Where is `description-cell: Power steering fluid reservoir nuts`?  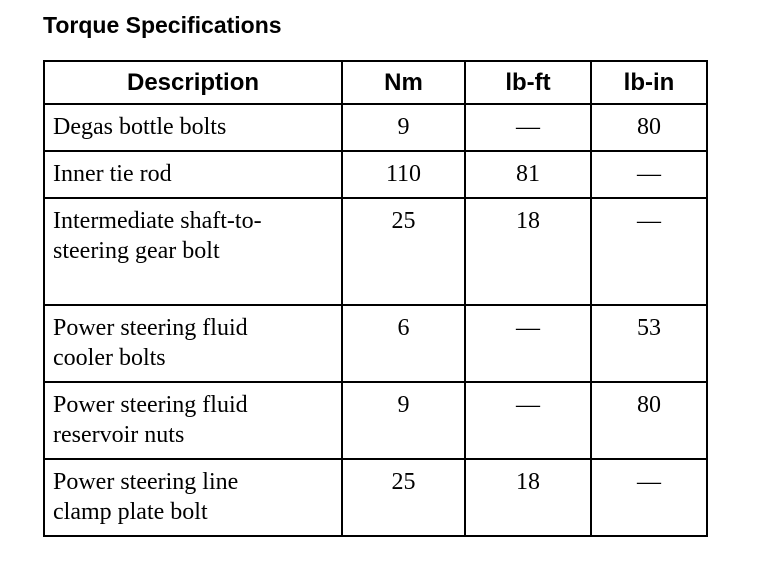 description-cell: Power steering fluid reservoir nuts is located at coordinates (193, 420).